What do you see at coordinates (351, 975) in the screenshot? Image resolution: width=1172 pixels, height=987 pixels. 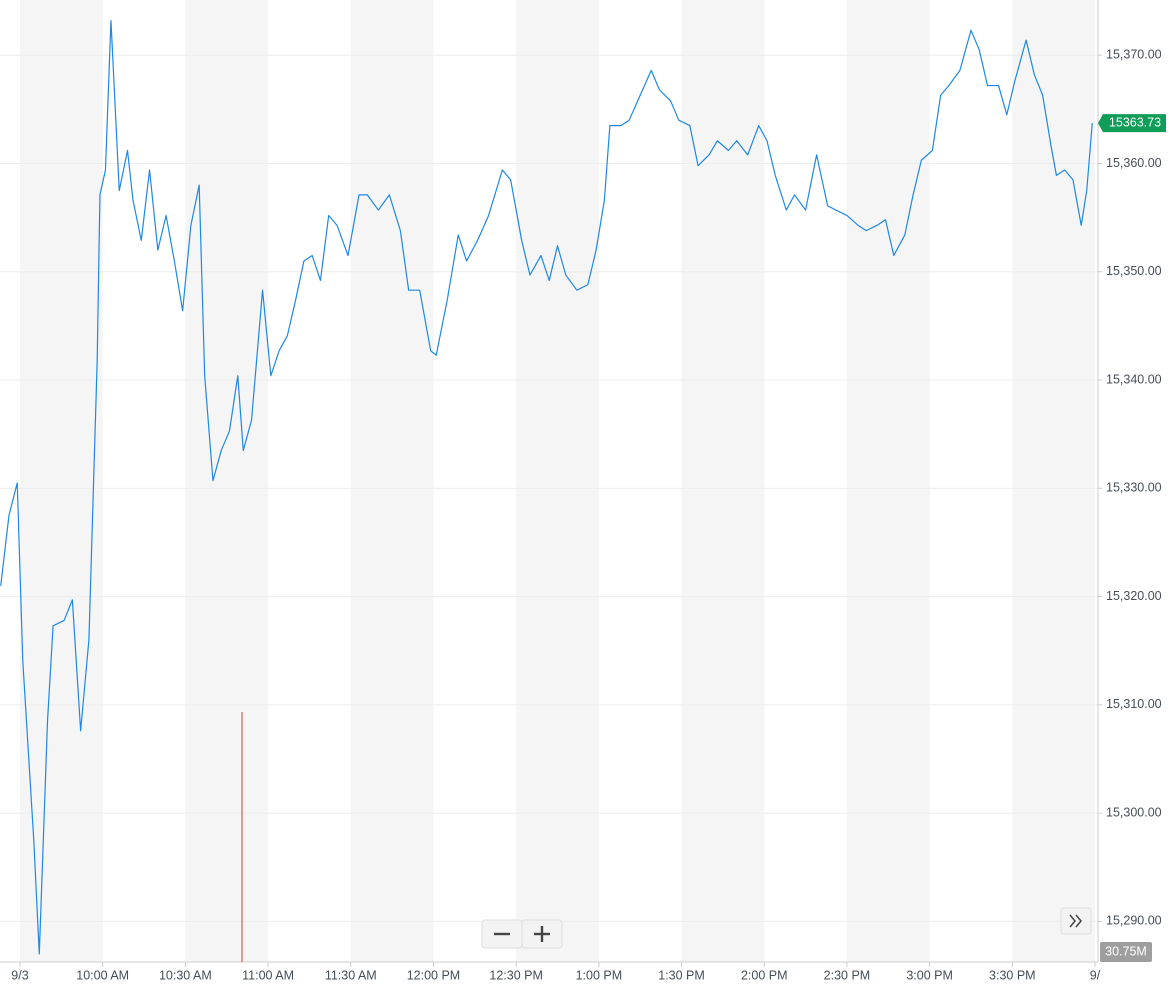 I see `x-tick-label: 11:30 AM` at bounding box center [351, 975].